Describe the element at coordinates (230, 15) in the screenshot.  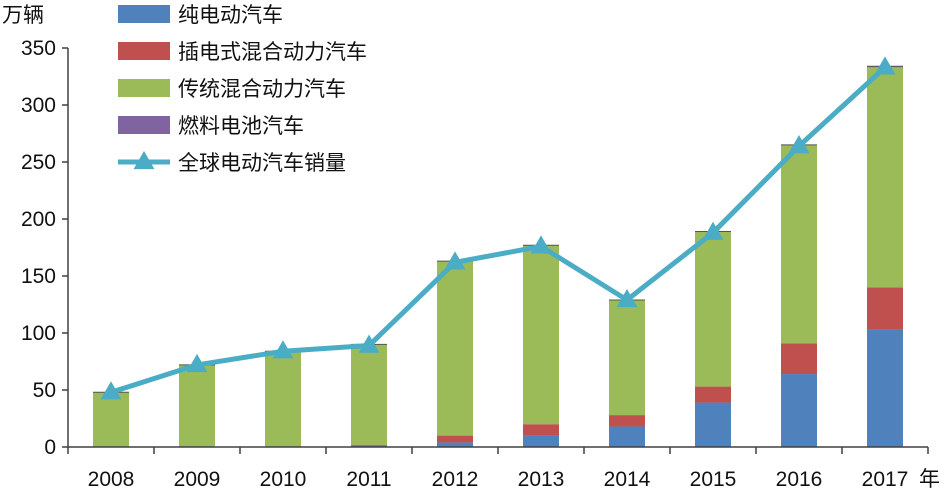
I see `legend-label: 纯电动汽车` at that location.